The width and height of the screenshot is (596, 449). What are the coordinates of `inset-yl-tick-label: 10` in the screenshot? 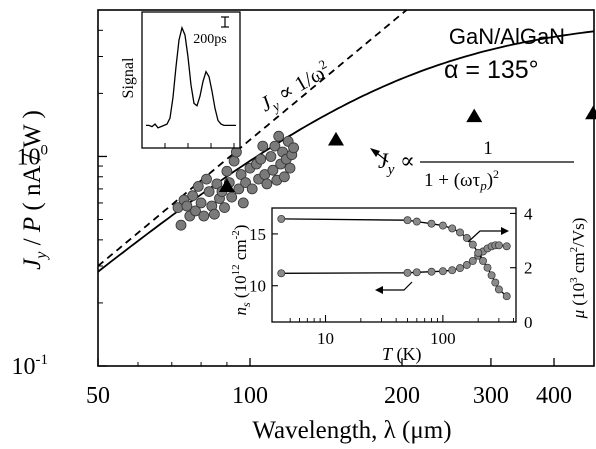 It's located at (257, 286).